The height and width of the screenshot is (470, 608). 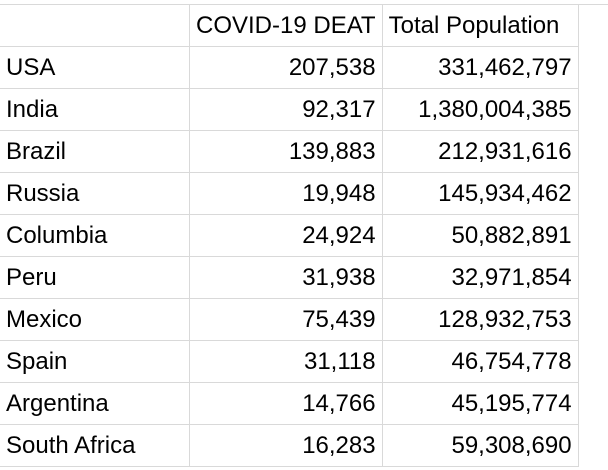 I want to click on cell-country: USA, so click(x=95, y=67).